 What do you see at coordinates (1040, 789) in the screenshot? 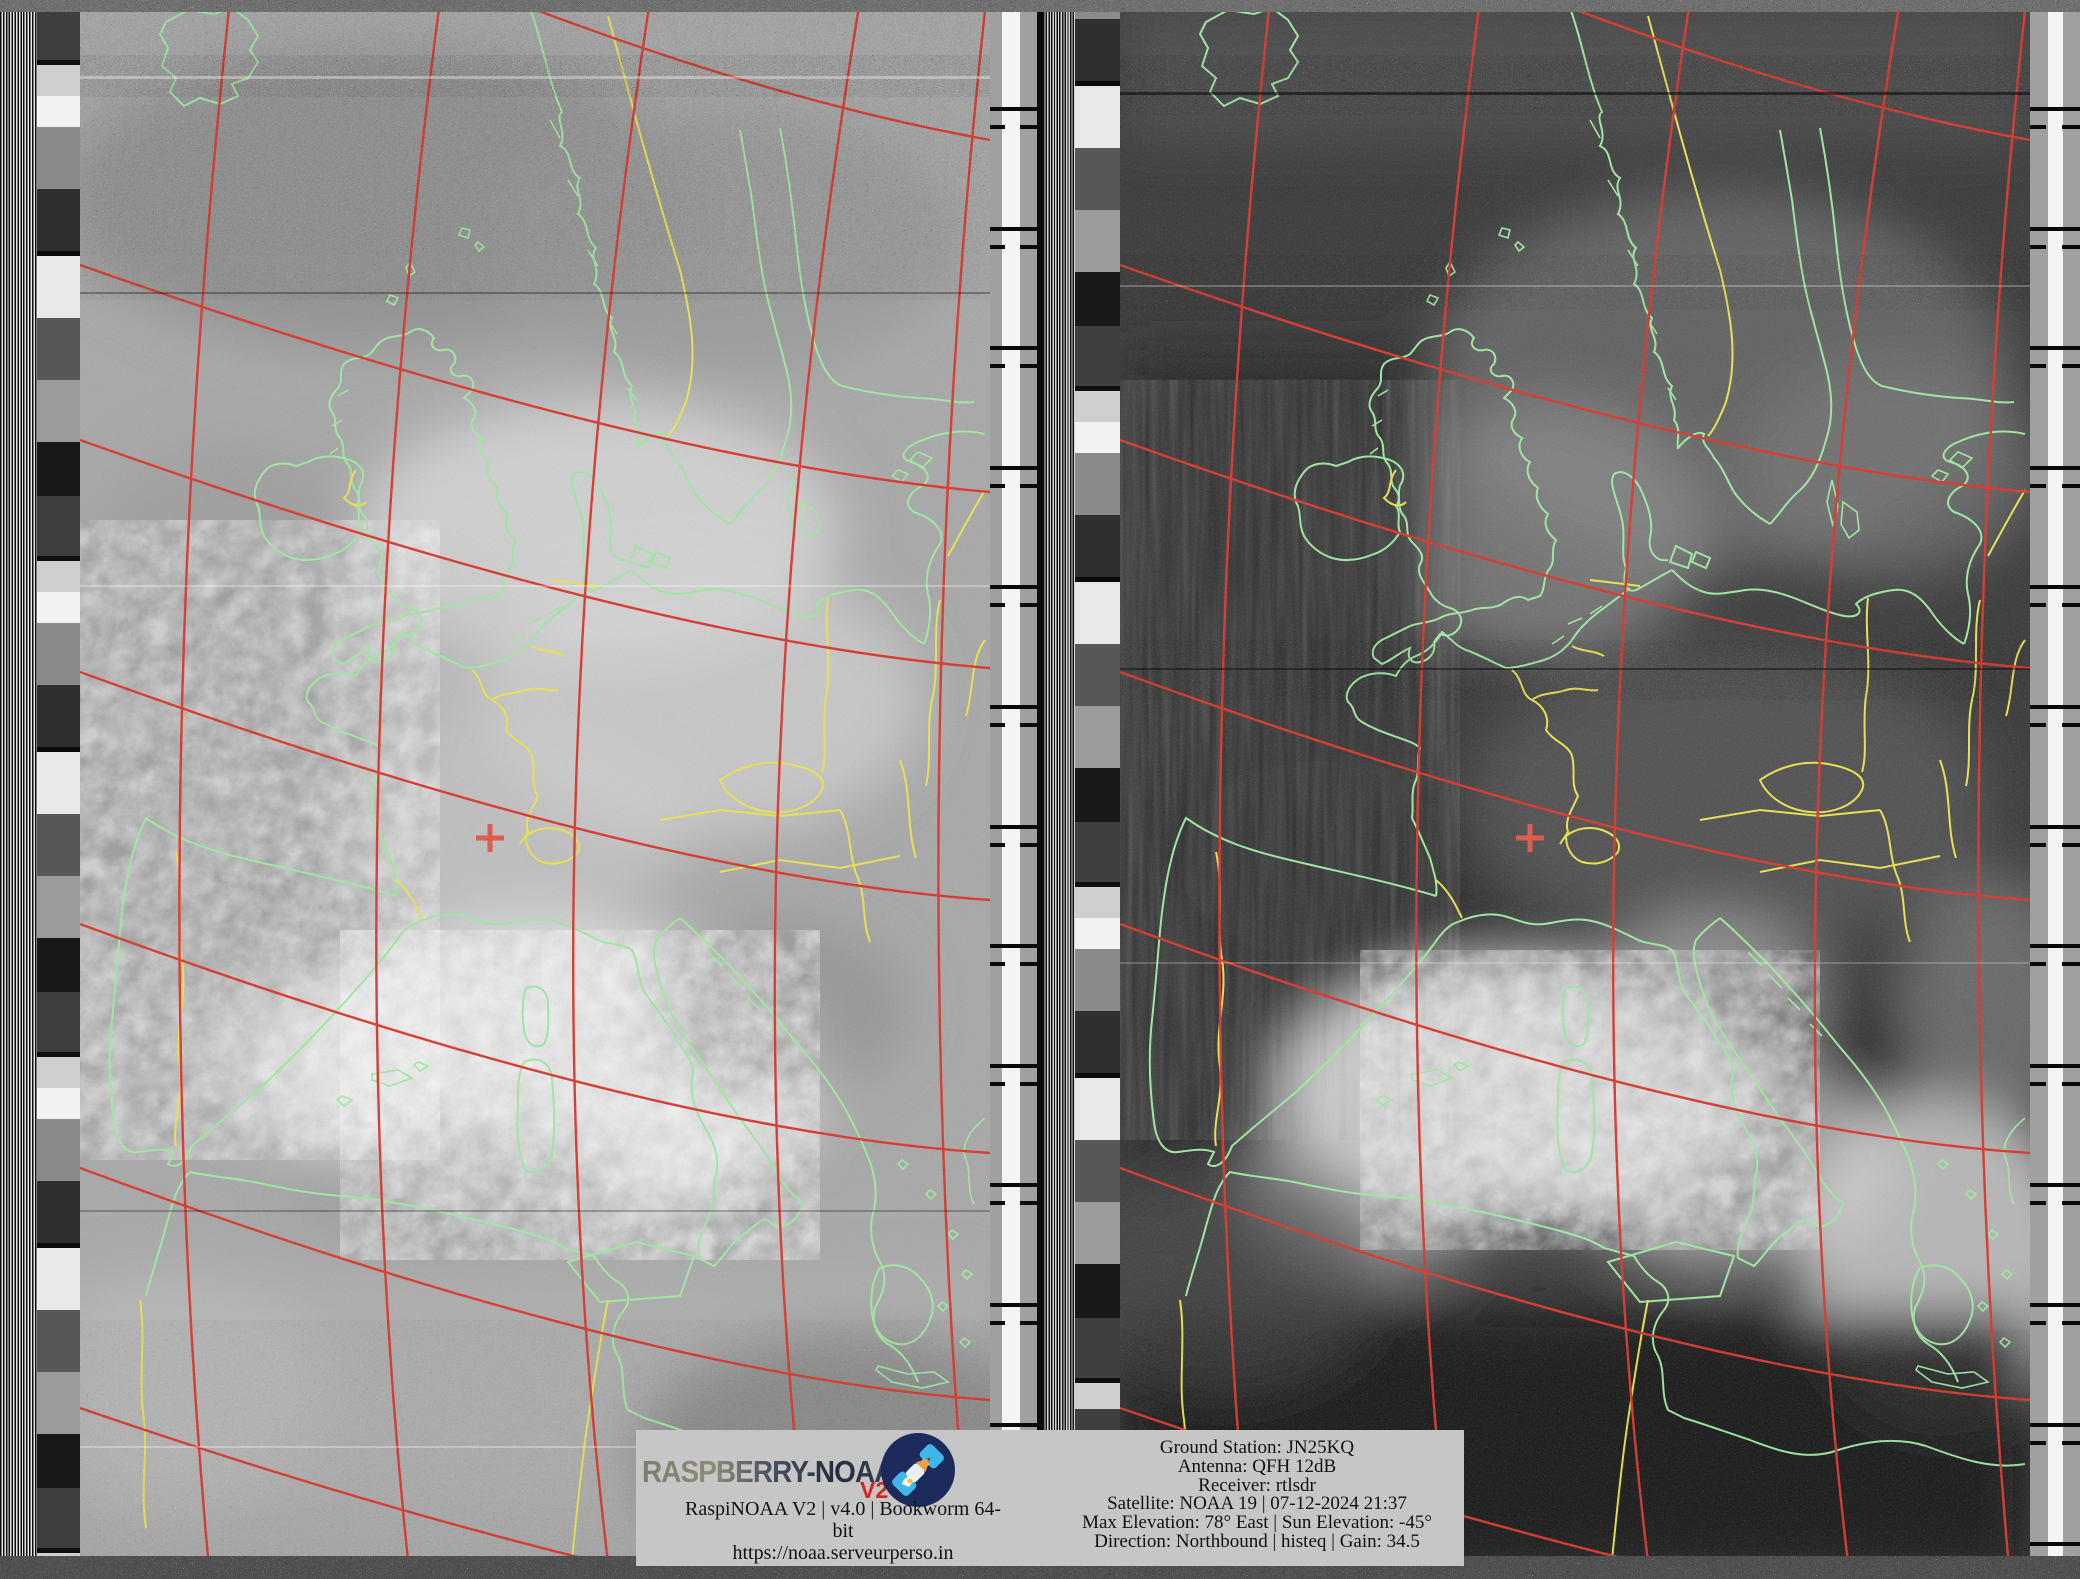
I see `channel-divider` at bounding box center [1040, 789].